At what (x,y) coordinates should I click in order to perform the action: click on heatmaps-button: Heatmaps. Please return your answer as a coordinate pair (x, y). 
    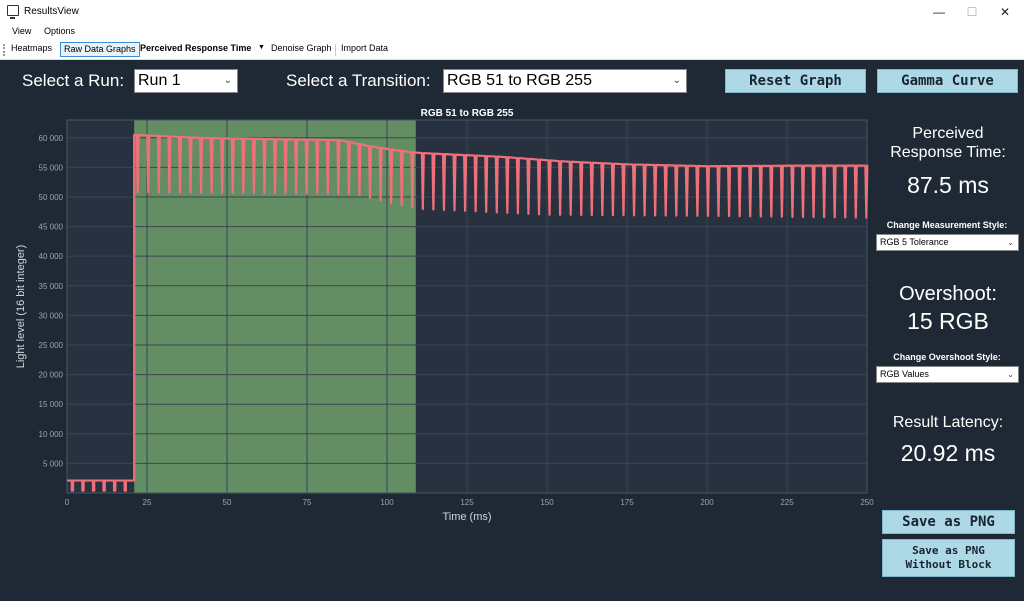
    Looking at the image, I should click on (32, 48).